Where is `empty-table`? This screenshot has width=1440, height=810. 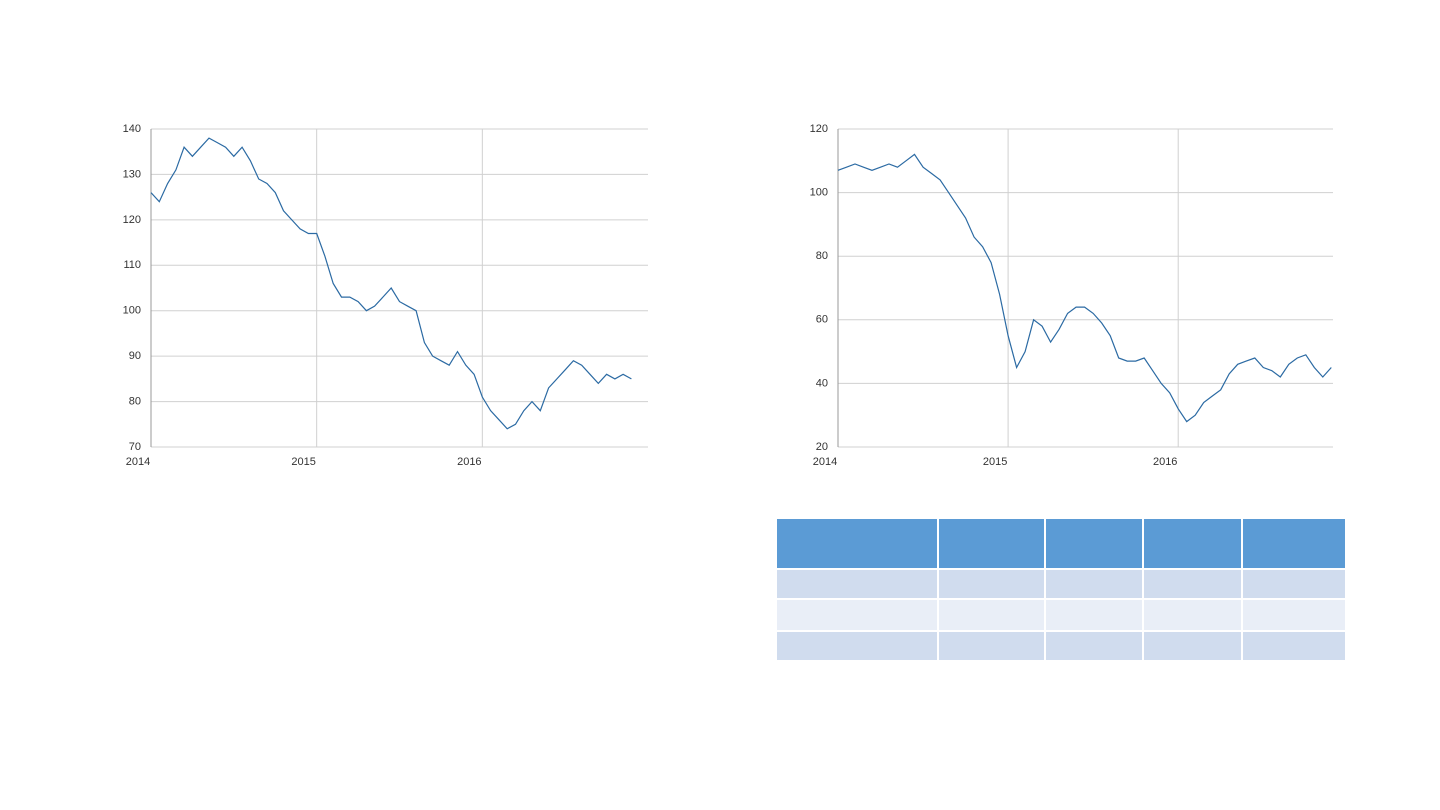
empty-table is located at coordinates (1061, 589).